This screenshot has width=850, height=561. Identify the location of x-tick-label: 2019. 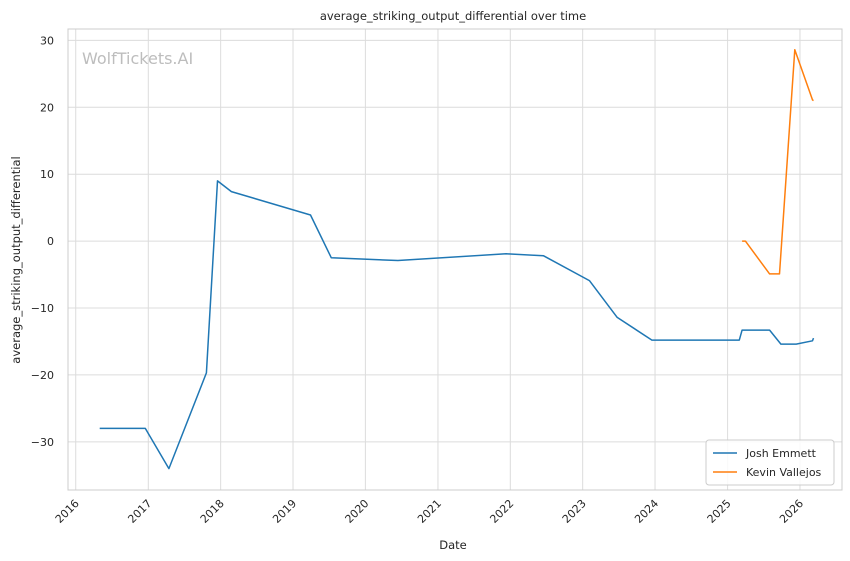
(284, 511).